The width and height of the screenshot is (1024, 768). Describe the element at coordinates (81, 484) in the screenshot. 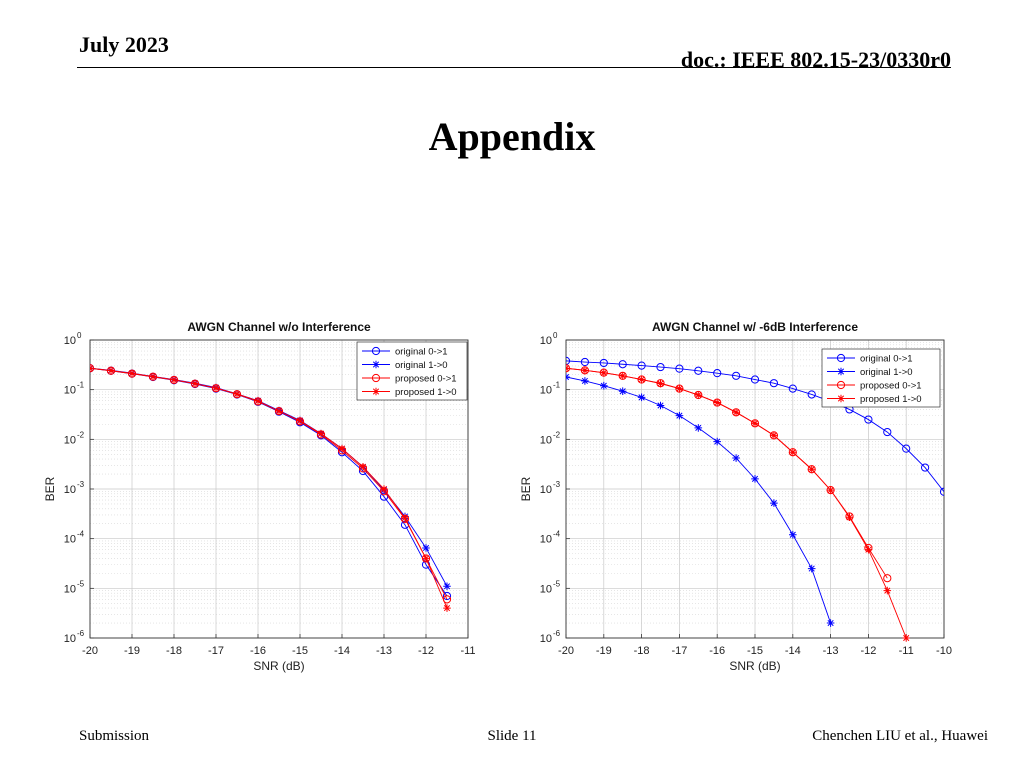

I see `y-tick-exponent: -3` at that location.